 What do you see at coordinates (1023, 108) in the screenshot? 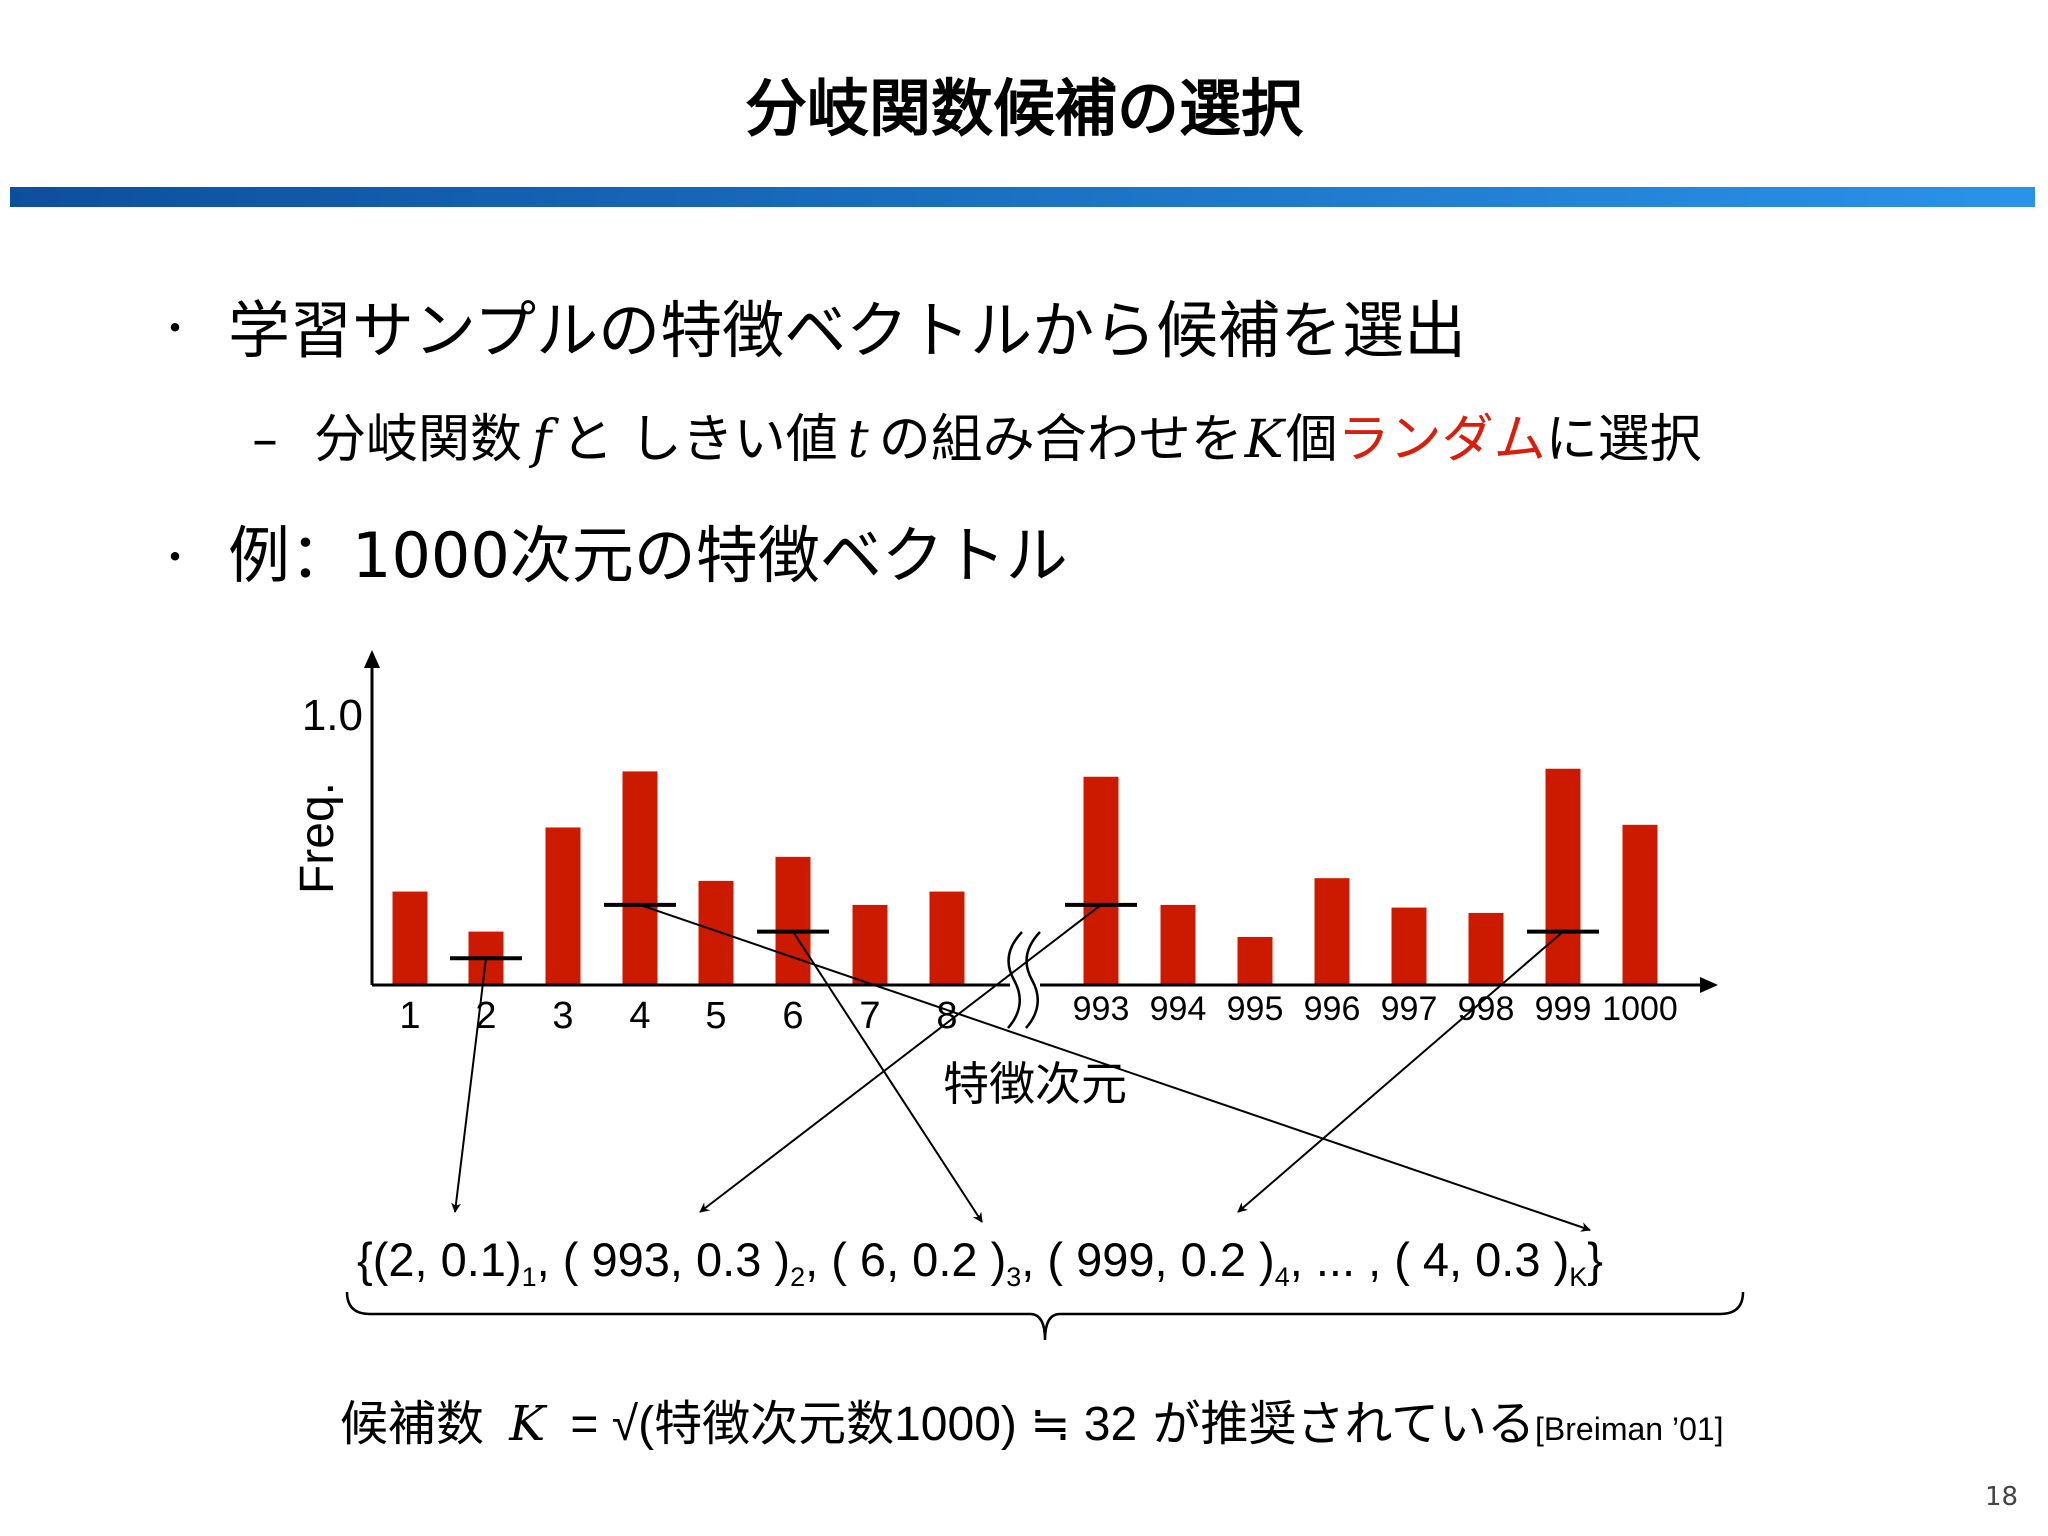
I see `slide-title: 分岐関数候補の選択` at bounding box center [1023, 108].